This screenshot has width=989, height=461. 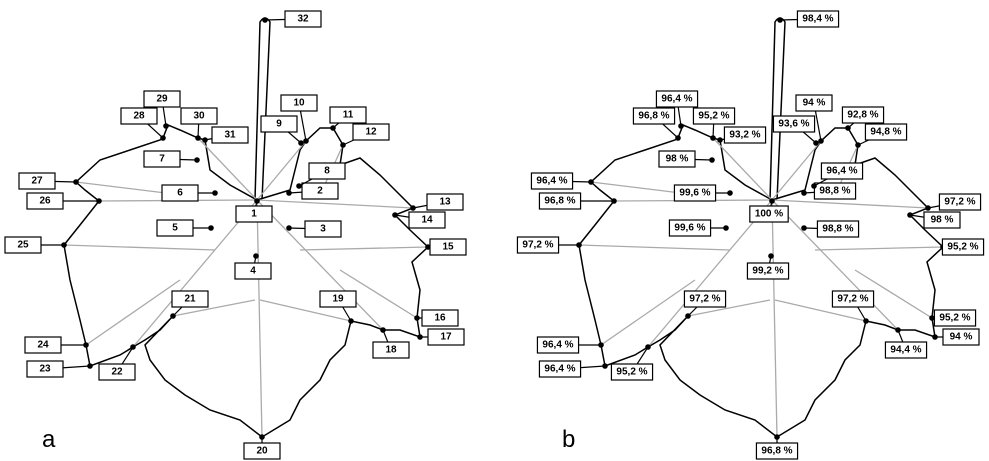 I want to click on point-label: 29, so click(x=162, y=99).